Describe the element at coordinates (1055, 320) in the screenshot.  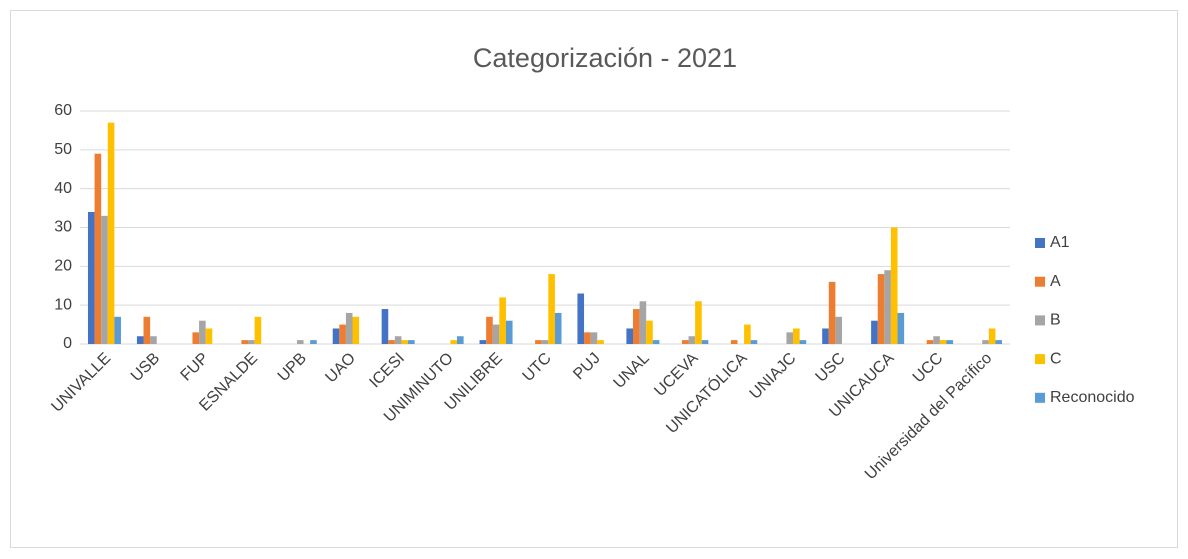
I see `legend-label: B` at that location.